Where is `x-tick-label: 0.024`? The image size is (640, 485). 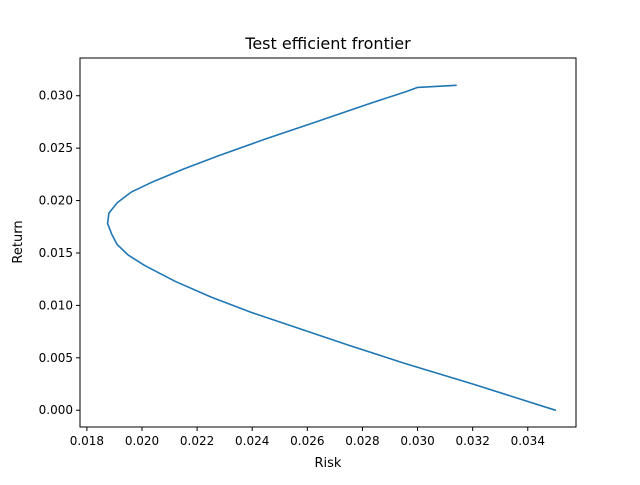
x-tick-label: 0.024 is located at coordinates (252, 441).